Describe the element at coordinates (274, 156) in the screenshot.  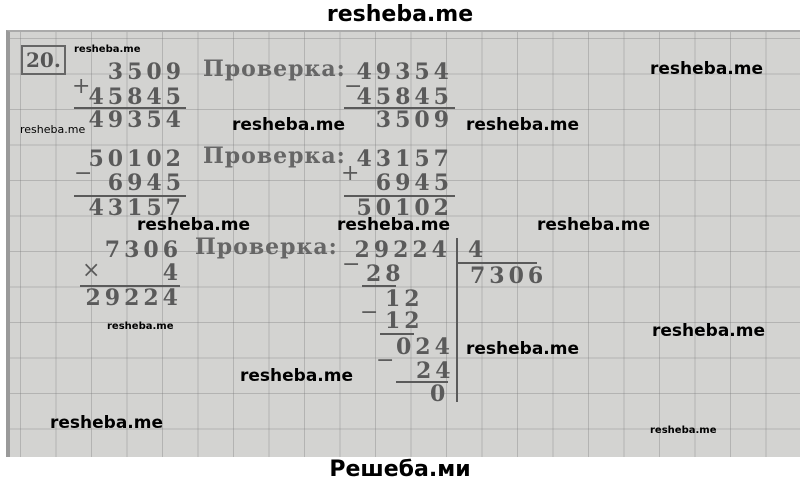
I see `check-label-2: Проверка:` at that location.